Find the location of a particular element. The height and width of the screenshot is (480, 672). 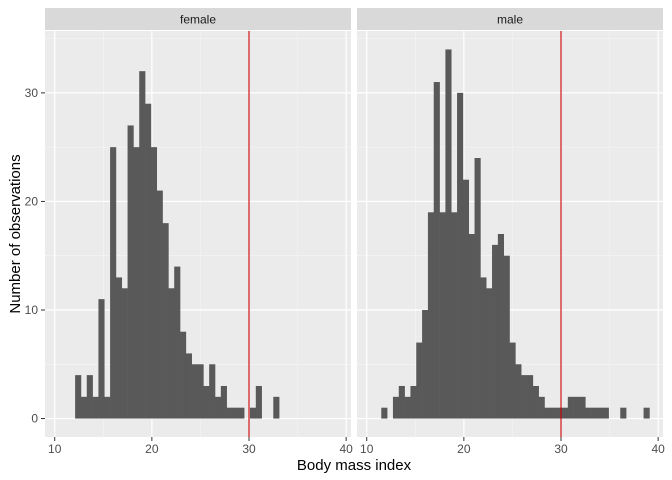

strip-male-background is located at coordinates (510, 19).